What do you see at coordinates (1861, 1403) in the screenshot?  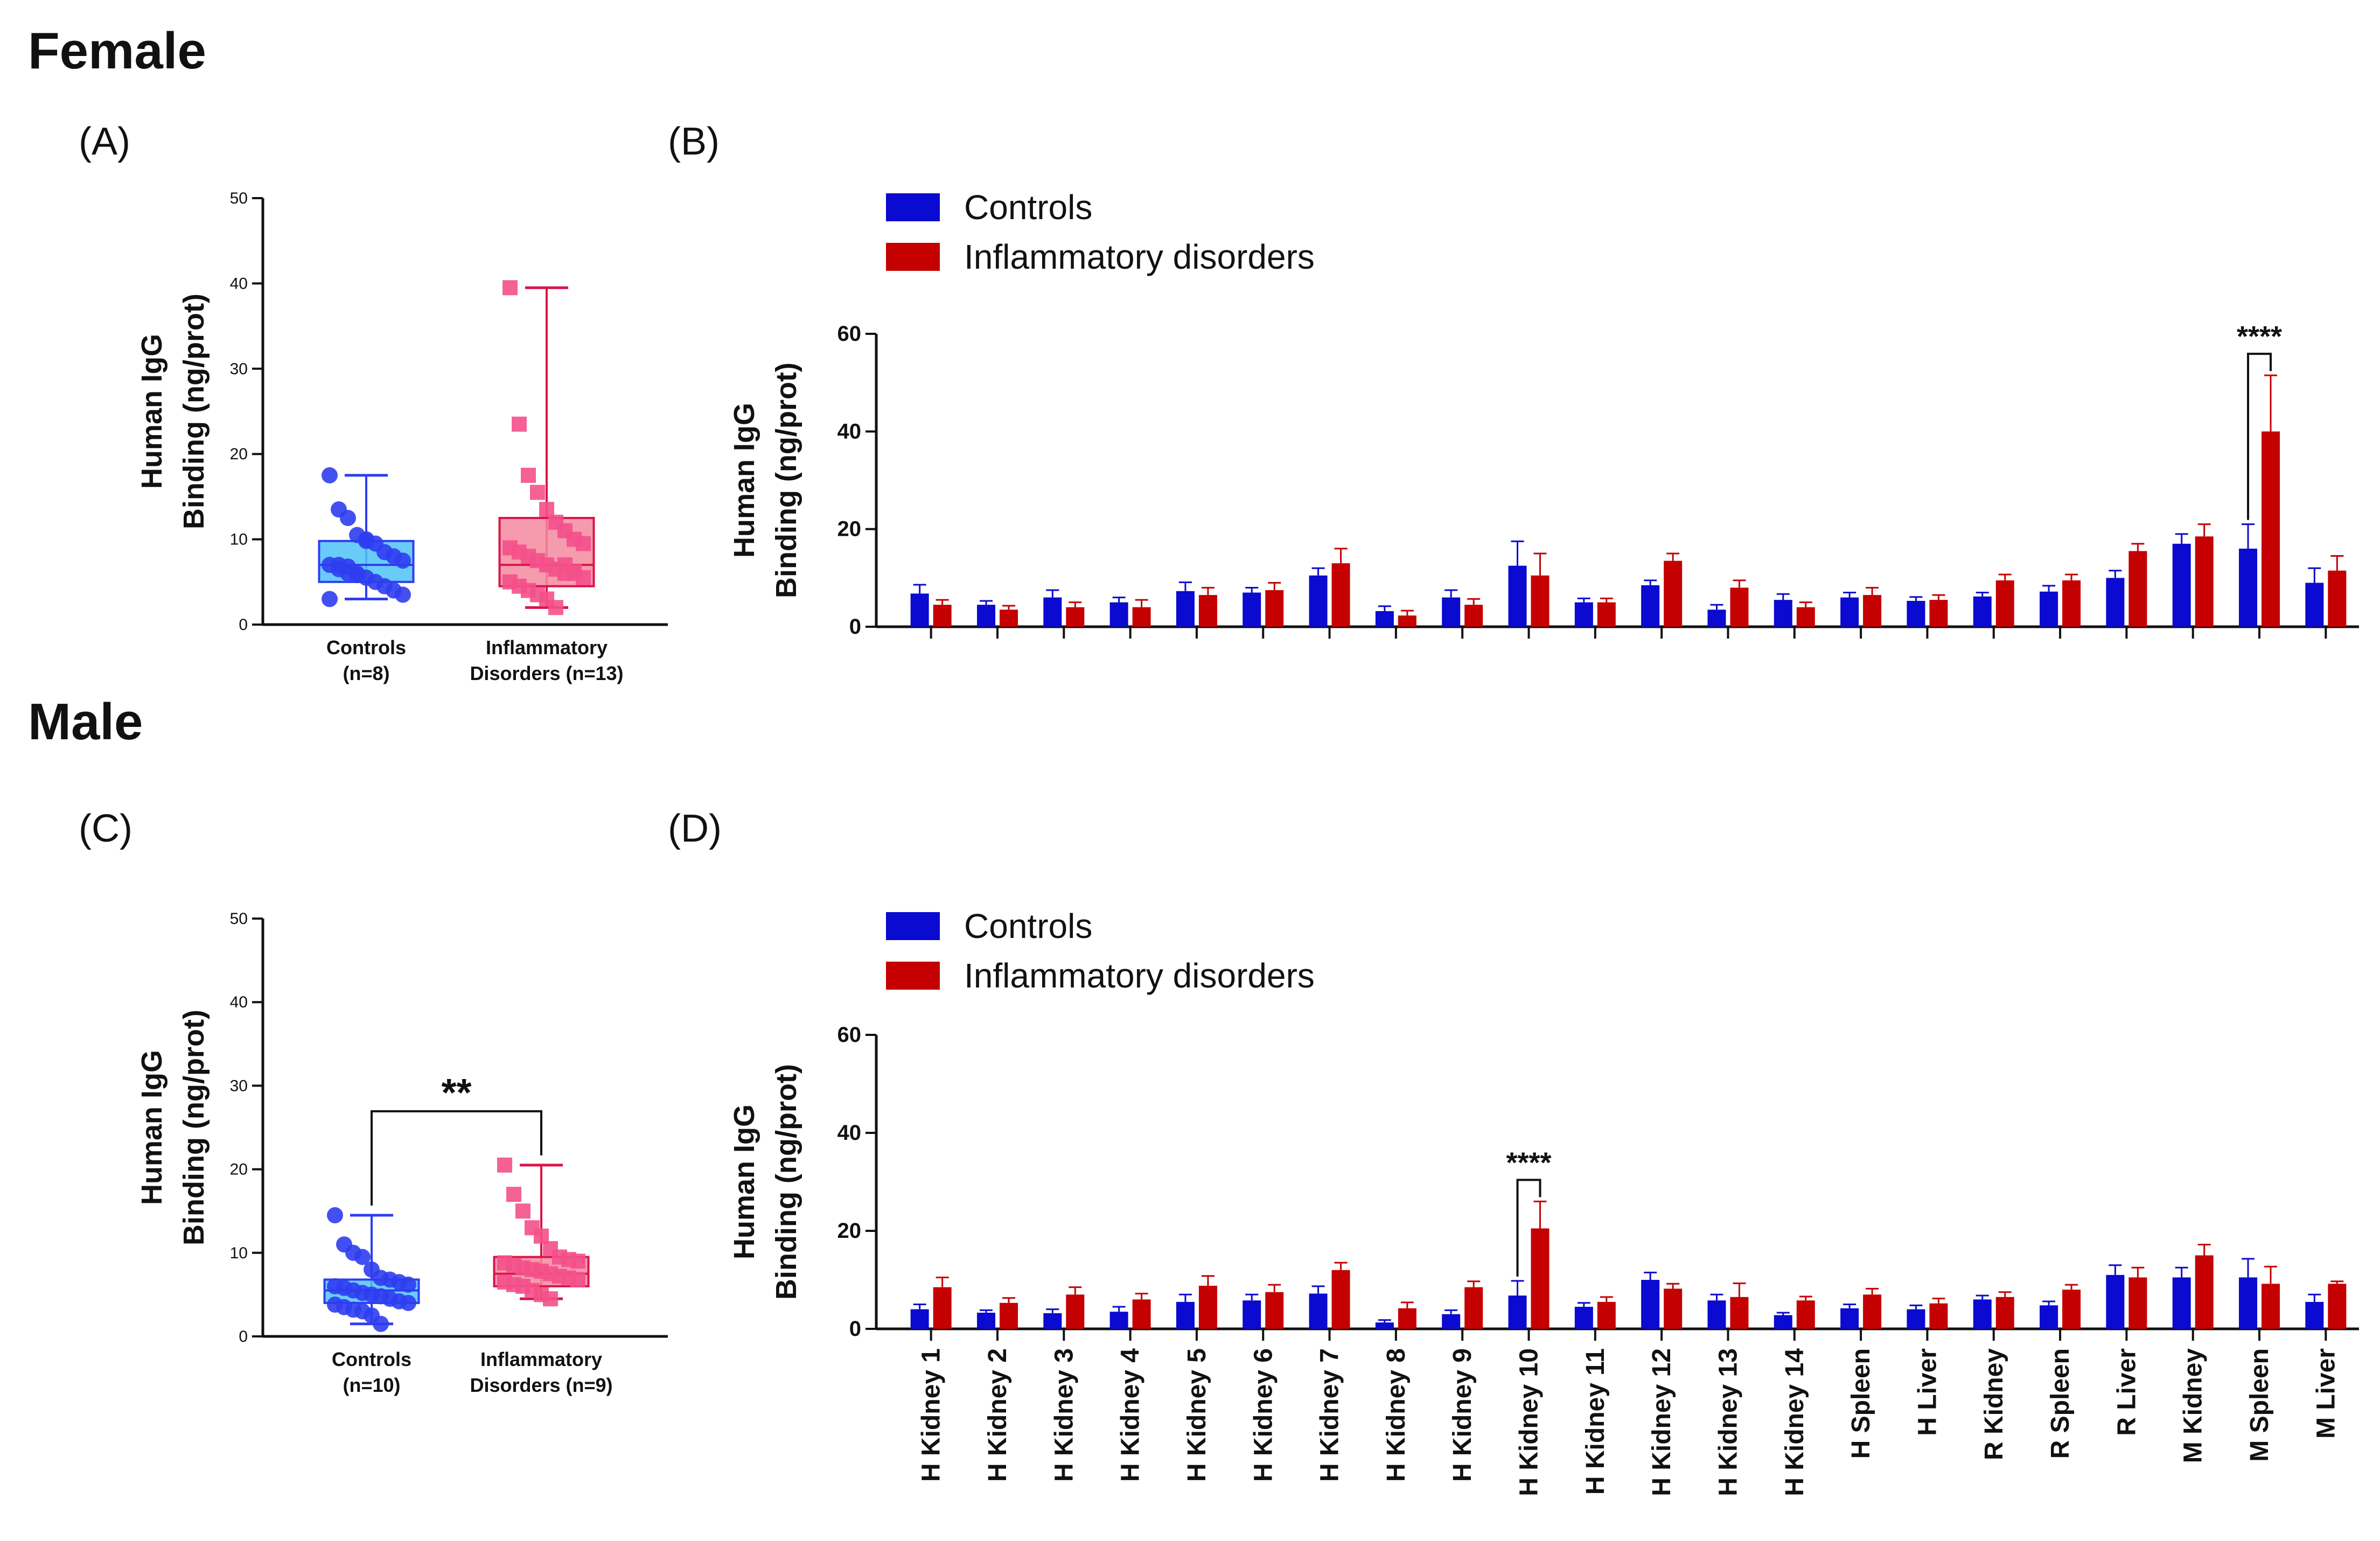 I see `x-tick-label: H Spleen` at bounding box center [1861, 1403].